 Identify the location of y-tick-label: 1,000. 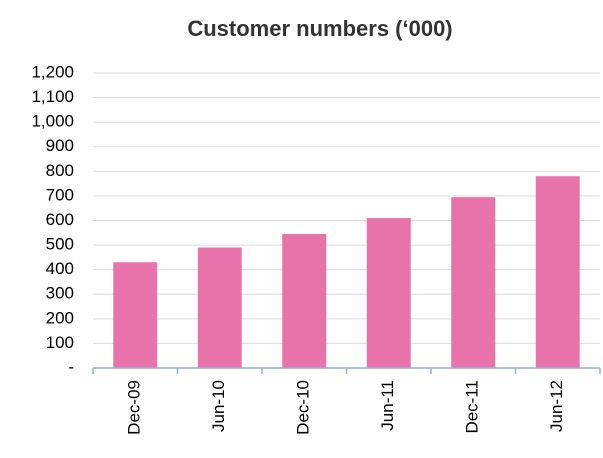
(52, 121).